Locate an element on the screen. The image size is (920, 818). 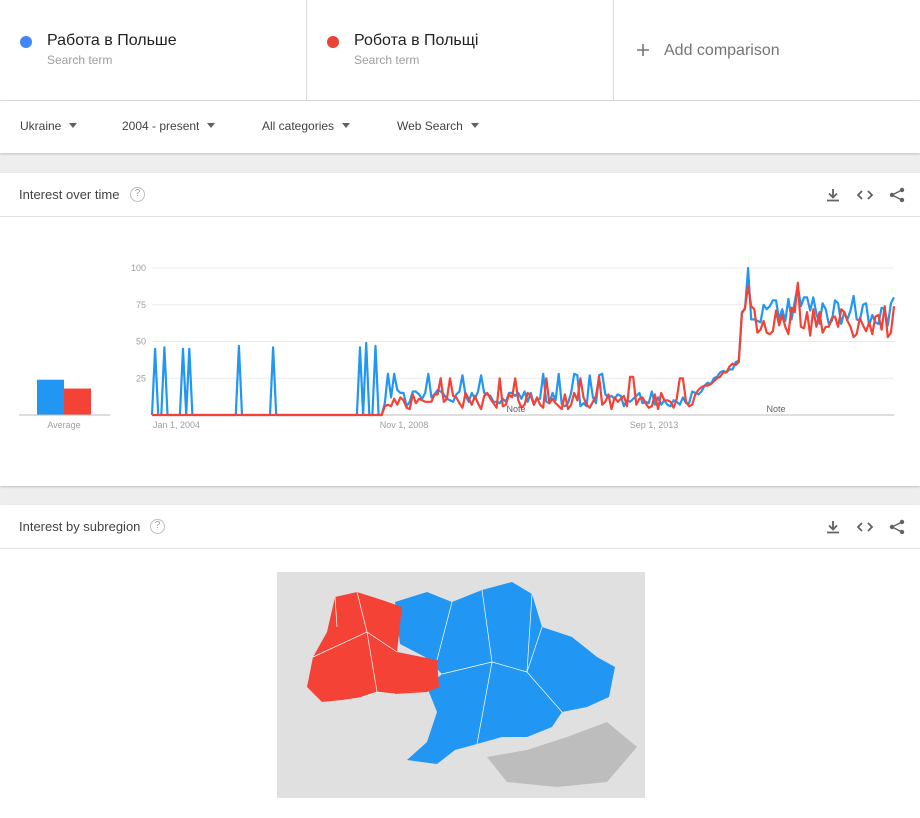
property-caret-icon is located at coordinates (474, 125).